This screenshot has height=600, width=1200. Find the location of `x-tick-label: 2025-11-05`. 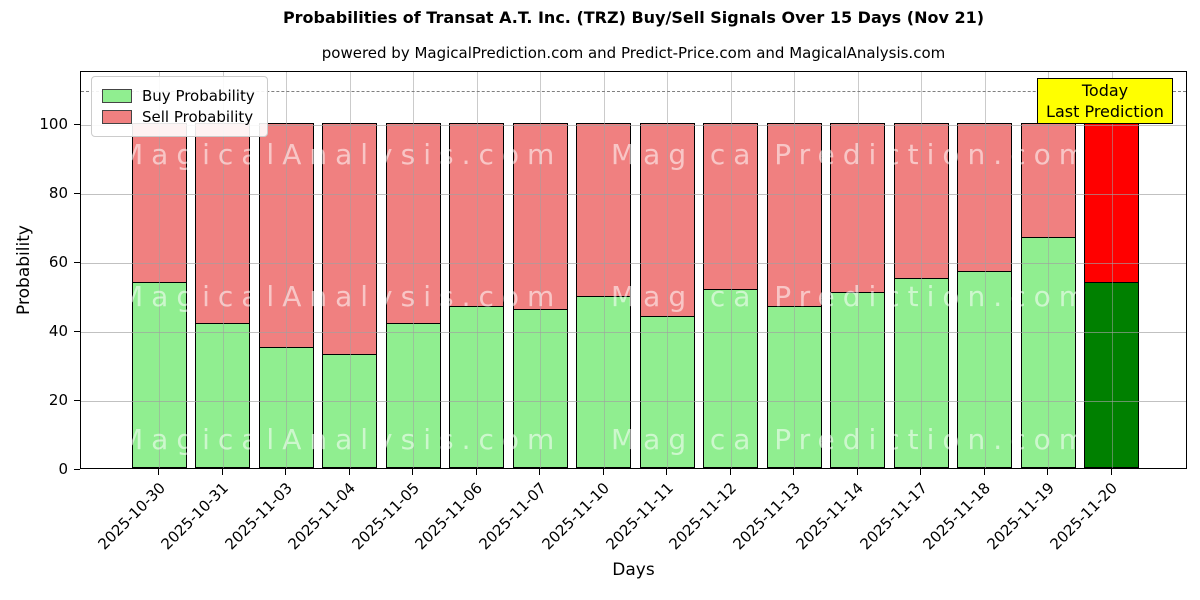

x-tick-label: 2025-11-05 is located at coordinates (385, 516).